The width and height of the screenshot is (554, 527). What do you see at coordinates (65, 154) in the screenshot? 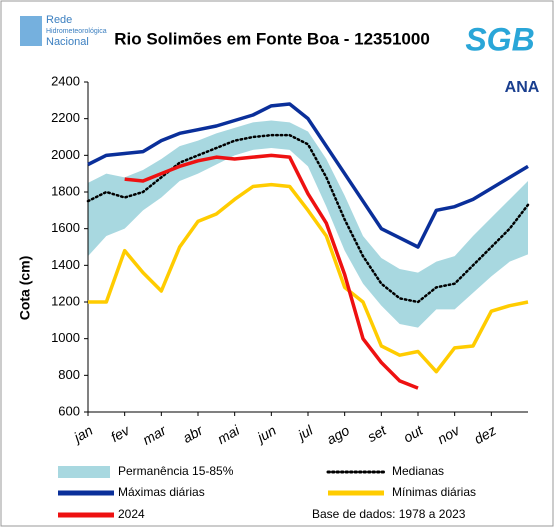
I see `y-tick-label: 2000` at bounding box center [65, 154].